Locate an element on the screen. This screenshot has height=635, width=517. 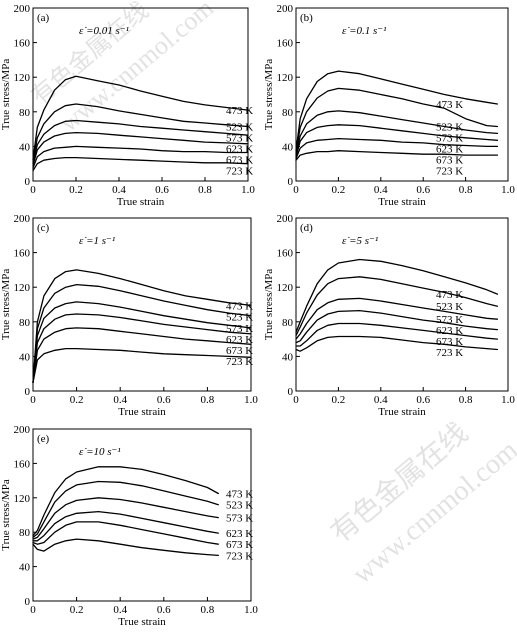
panel-label: (a) is located at coordinates (43, 18).